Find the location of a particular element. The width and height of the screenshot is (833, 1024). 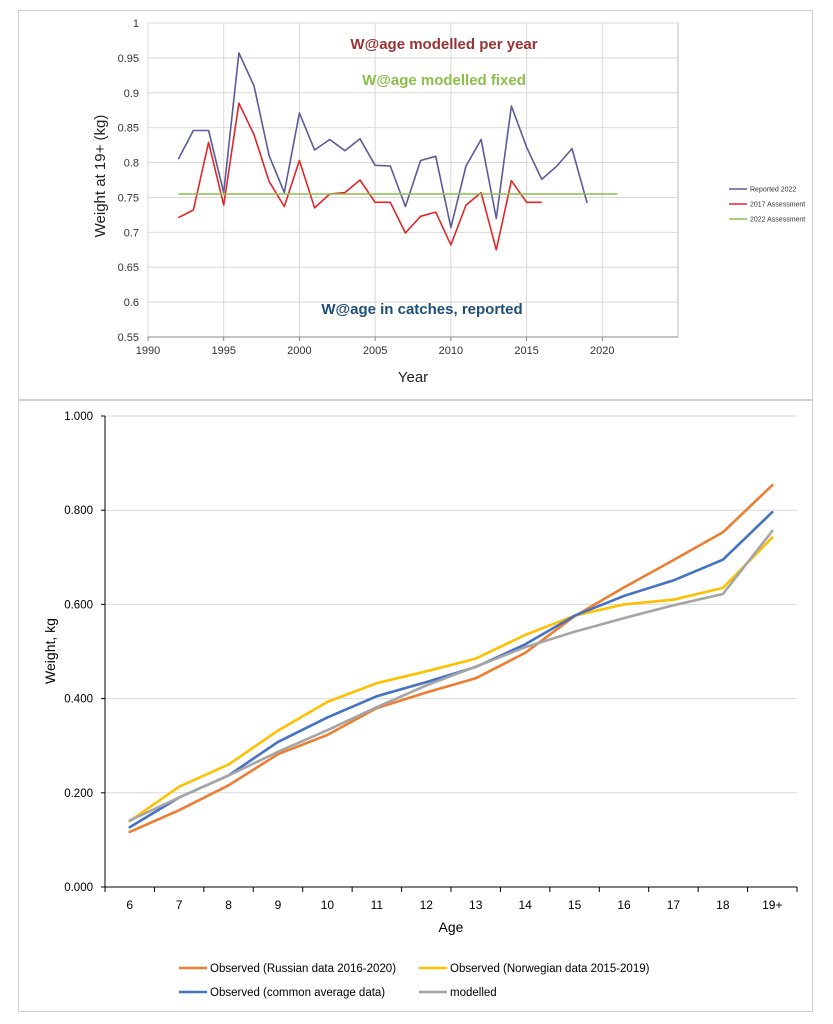

x-tick-label: 1990 is located at coordinates (148, 351).